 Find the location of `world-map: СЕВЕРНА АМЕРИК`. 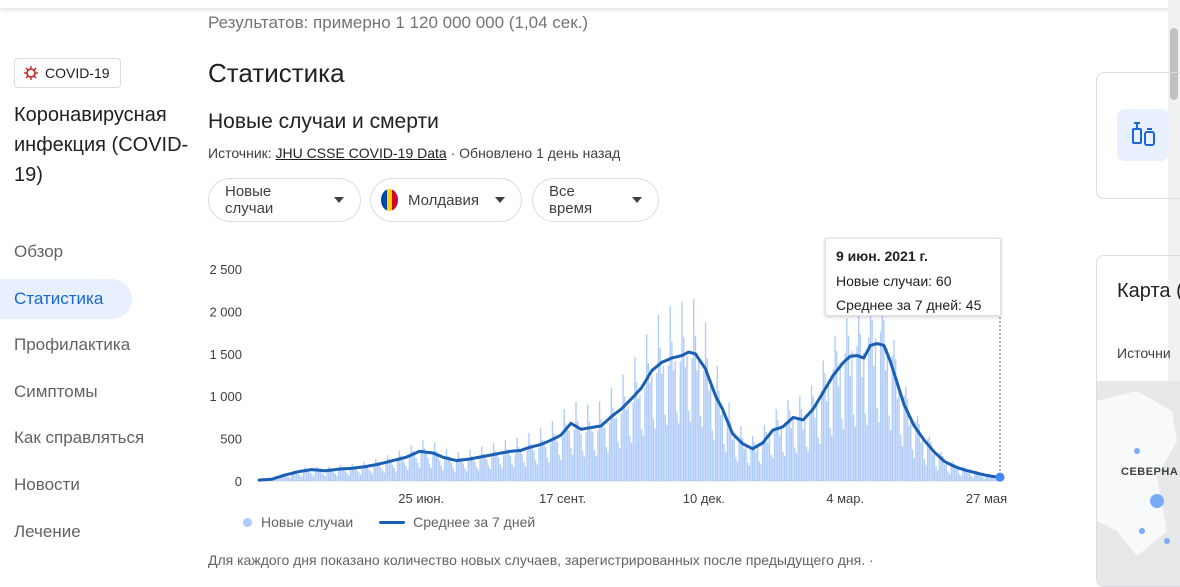

world-map: СЕВЕРНА АМЕРИК is located at coordinates (1138, 483).